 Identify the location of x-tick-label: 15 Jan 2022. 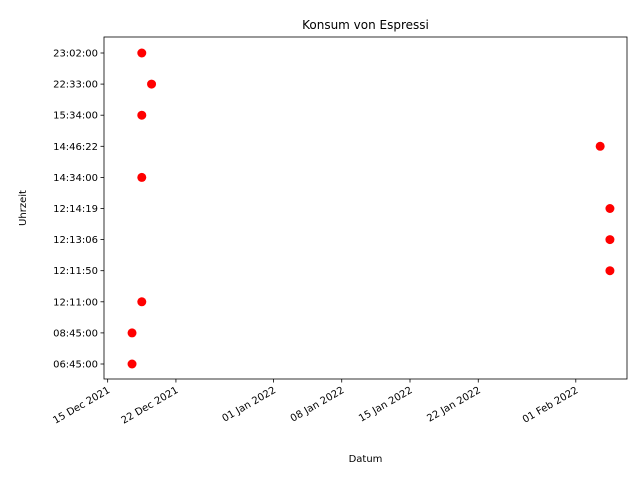
(385, 405).